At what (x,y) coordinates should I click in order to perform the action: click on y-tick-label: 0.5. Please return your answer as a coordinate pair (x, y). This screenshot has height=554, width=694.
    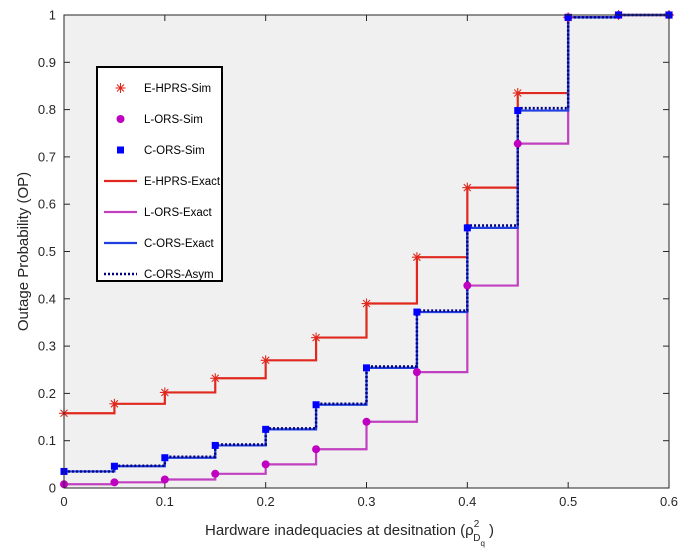
    Looking at the image, I should click on (47, 251).